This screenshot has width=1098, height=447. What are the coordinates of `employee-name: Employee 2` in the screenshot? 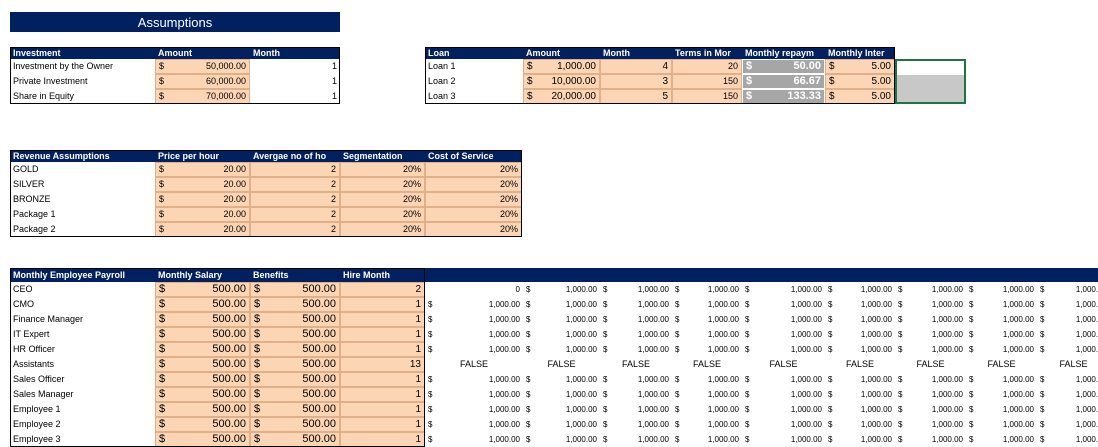 It's located at (82, 424).